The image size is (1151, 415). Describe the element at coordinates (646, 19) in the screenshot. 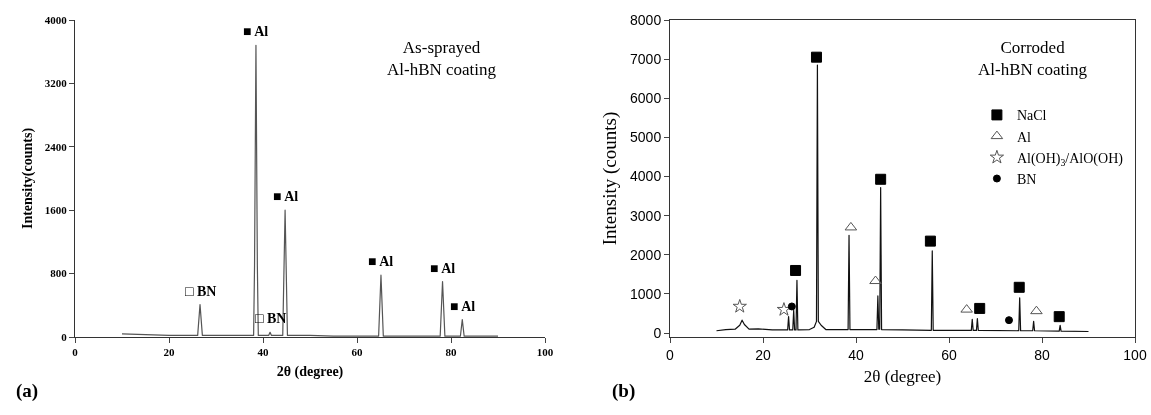

I see `y-tick-label: 8000` at that location.